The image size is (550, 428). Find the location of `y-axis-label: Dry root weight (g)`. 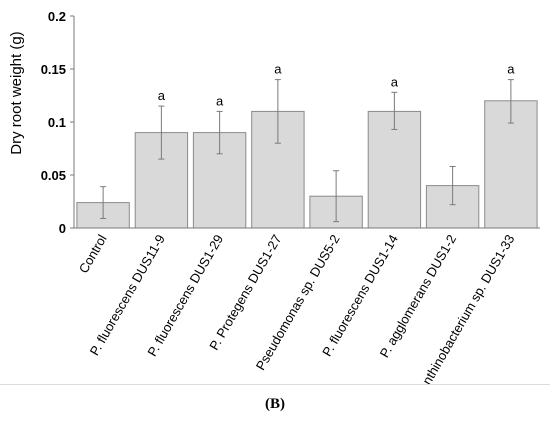

y-axis-label: Dry root weight (g) is located at coordinates (16, 92).